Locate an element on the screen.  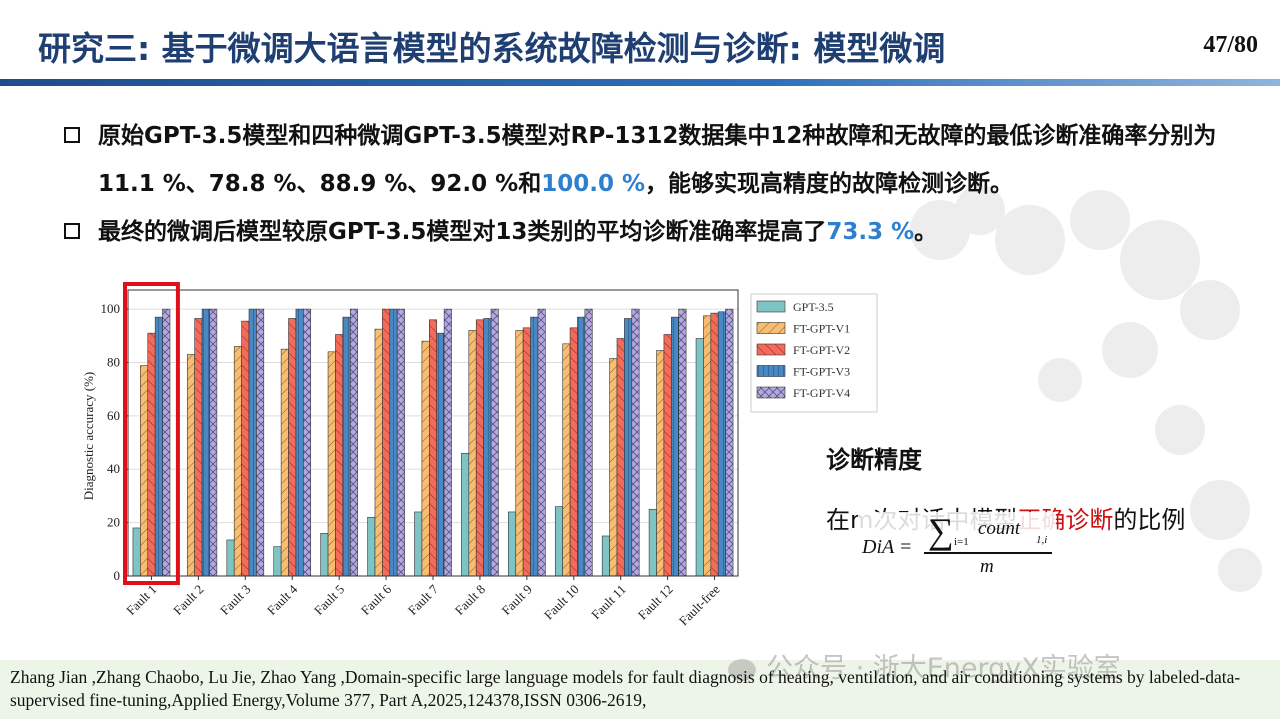
annotation-title: 诊断精度 is located at coordinates (874, 460).